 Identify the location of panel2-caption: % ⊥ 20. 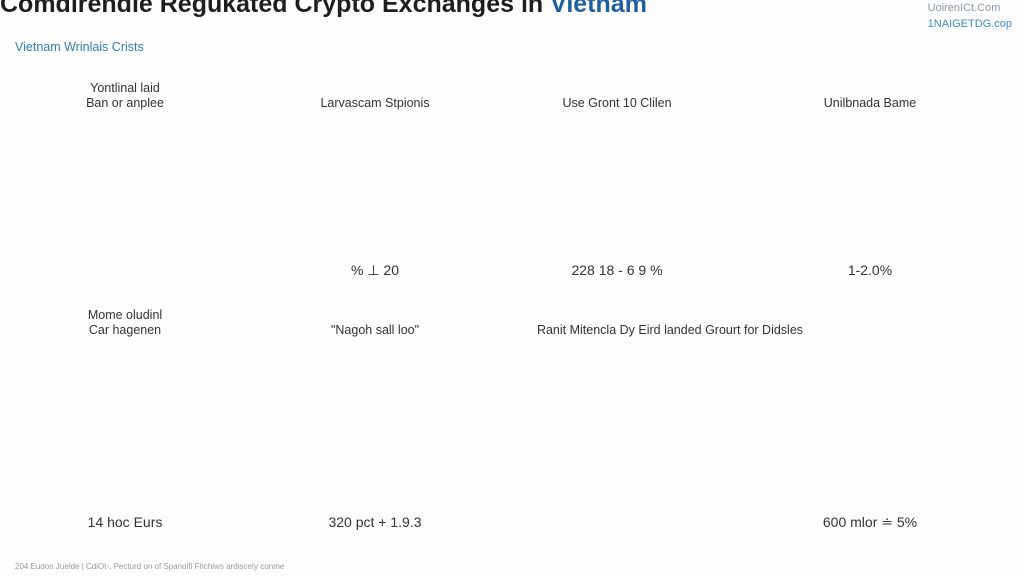
(375, 270).